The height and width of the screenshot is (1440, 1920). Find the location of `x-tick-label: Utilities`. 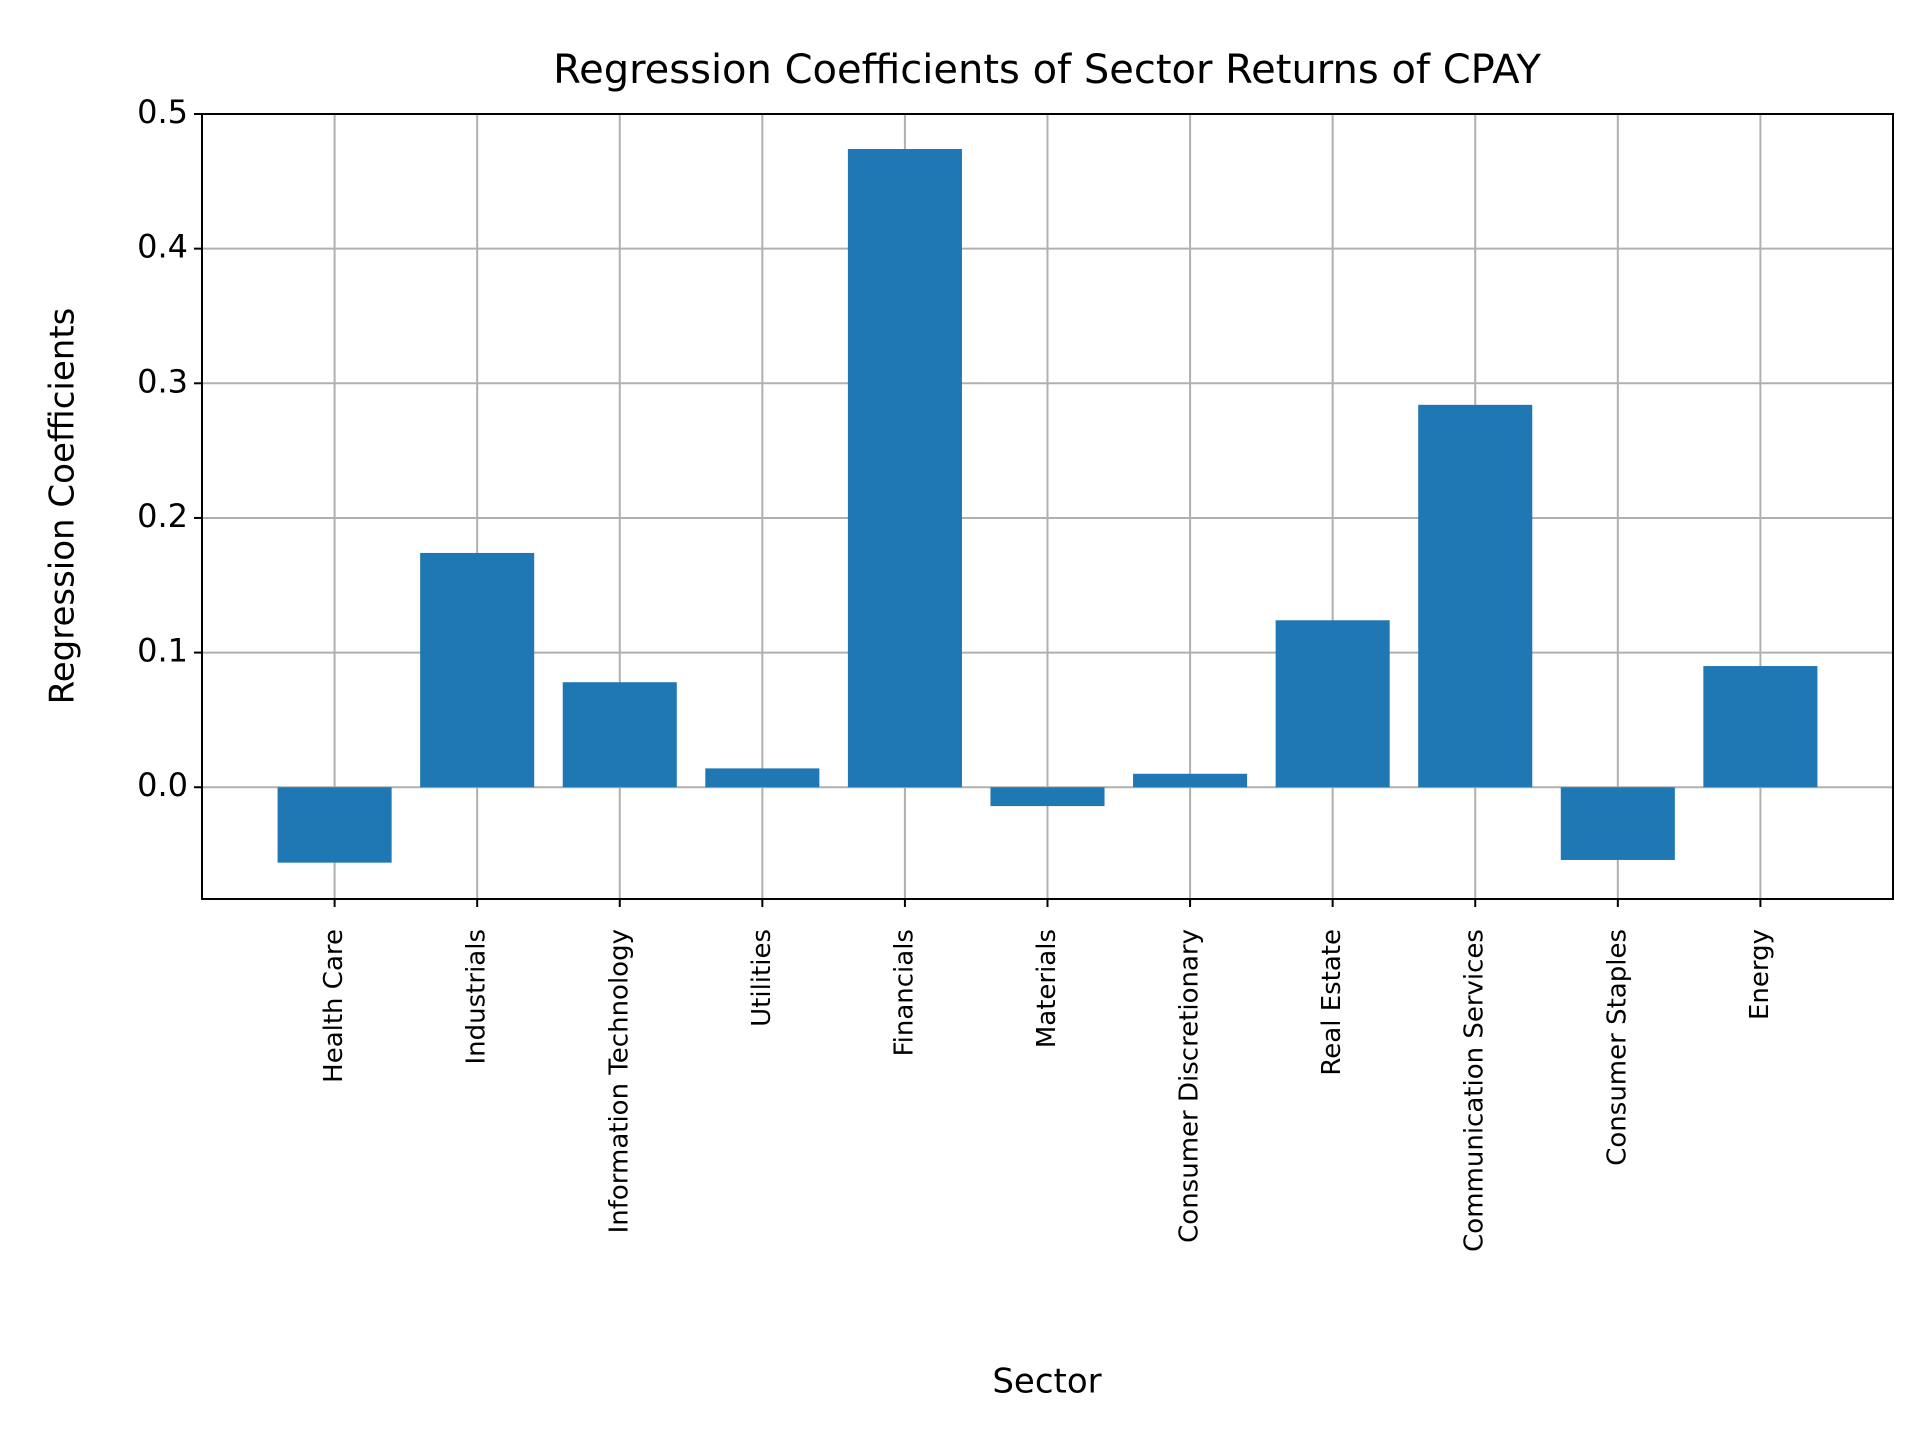

x-tick-label: Utilities is located at coordinates (762, 978).